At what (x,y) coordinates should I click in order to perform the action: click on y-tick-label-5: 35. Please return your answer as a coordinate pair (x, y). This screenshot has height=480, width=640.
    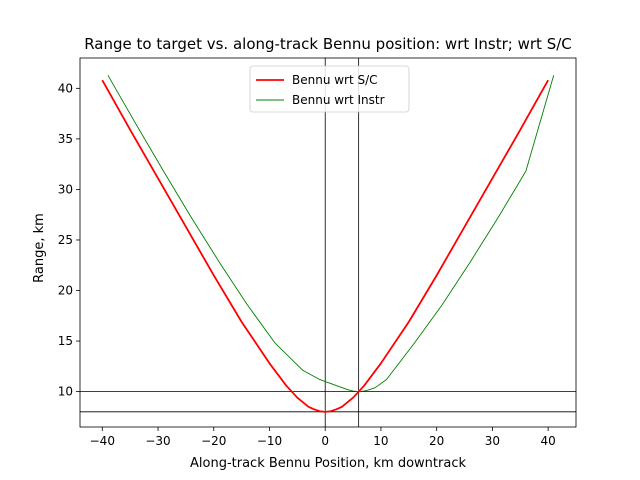
    Looking at the image, I should click on (65, 139).